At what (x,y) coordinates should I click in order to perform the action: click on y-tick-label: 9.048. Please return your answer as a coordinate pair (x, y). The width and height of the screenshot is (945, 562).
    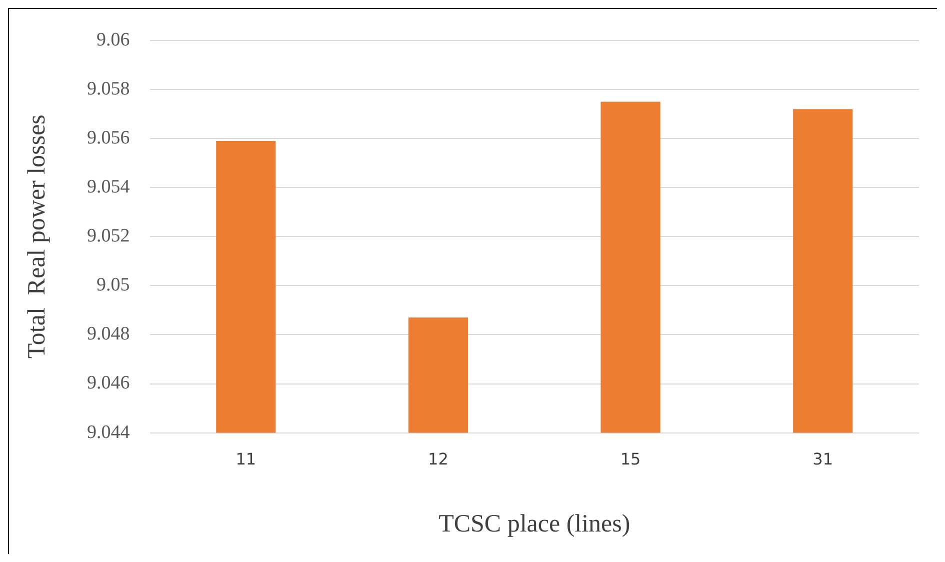
    Looking at the image, I should click on (108, 334).